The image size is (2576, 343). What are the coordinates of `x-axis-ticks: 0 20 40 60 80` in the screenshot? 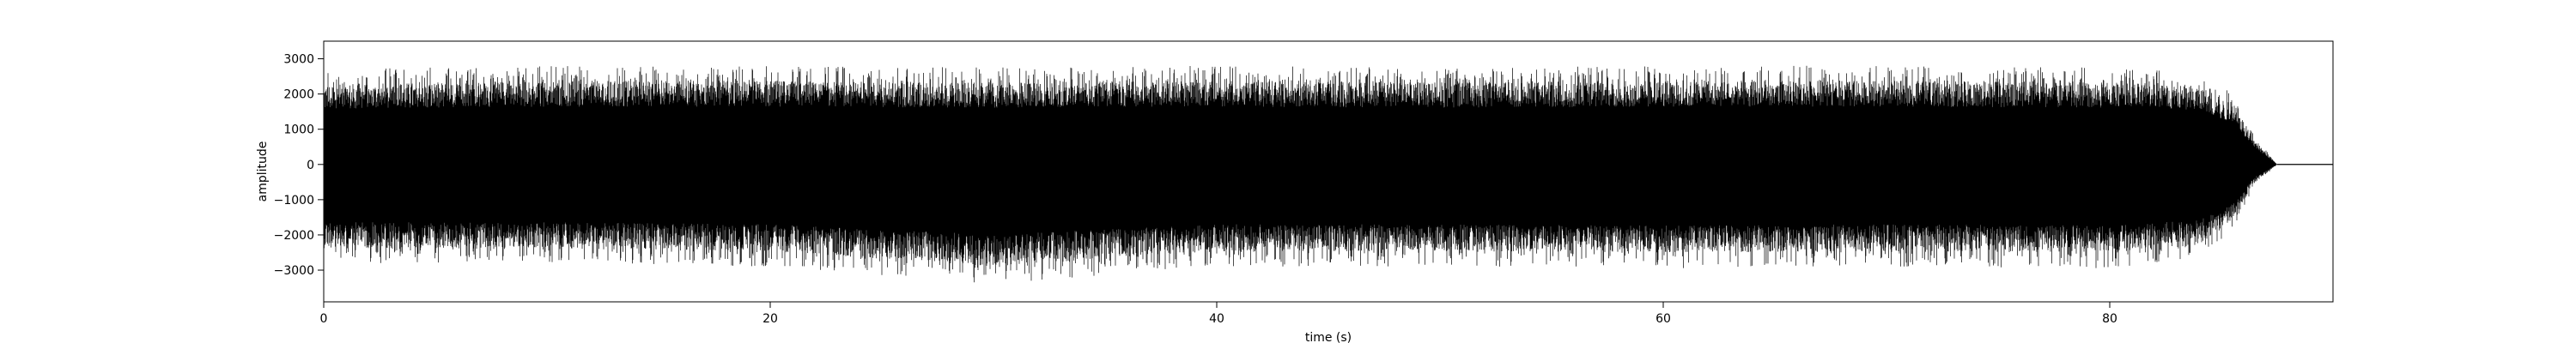 It's located at (1218, 314).